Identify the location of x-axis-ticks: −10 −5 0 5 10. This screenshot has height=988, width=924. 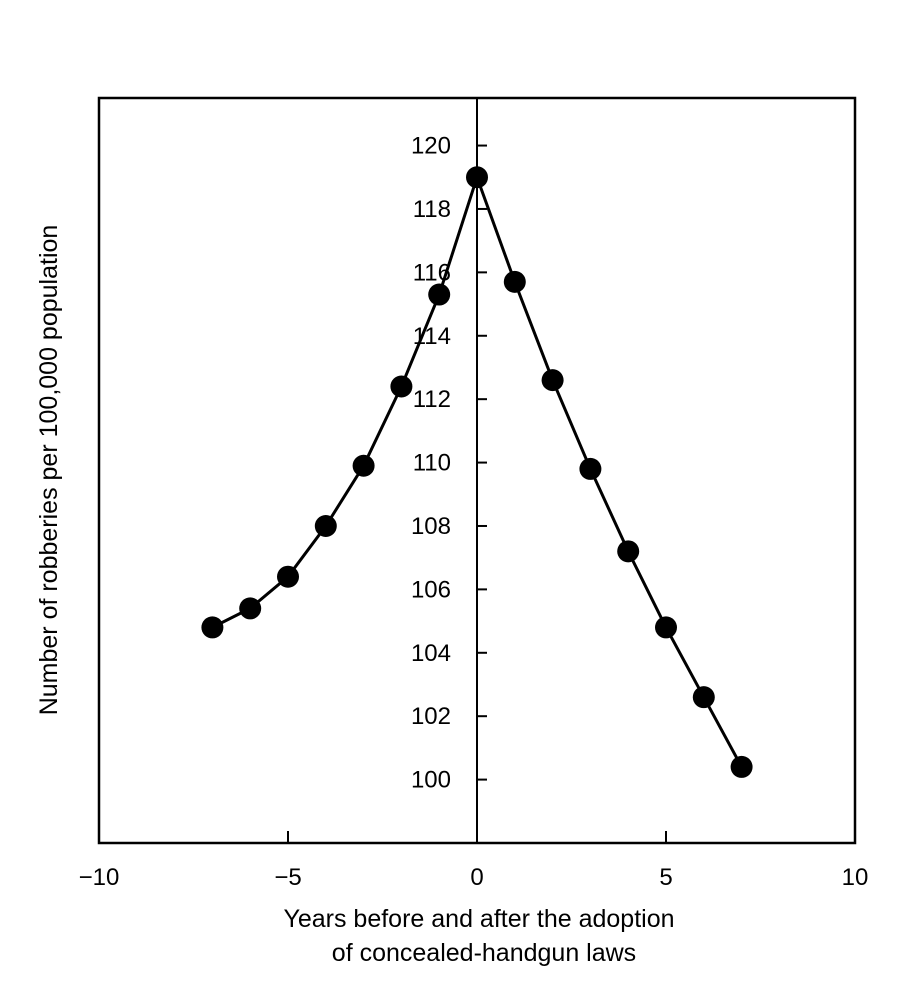
(474, 861).